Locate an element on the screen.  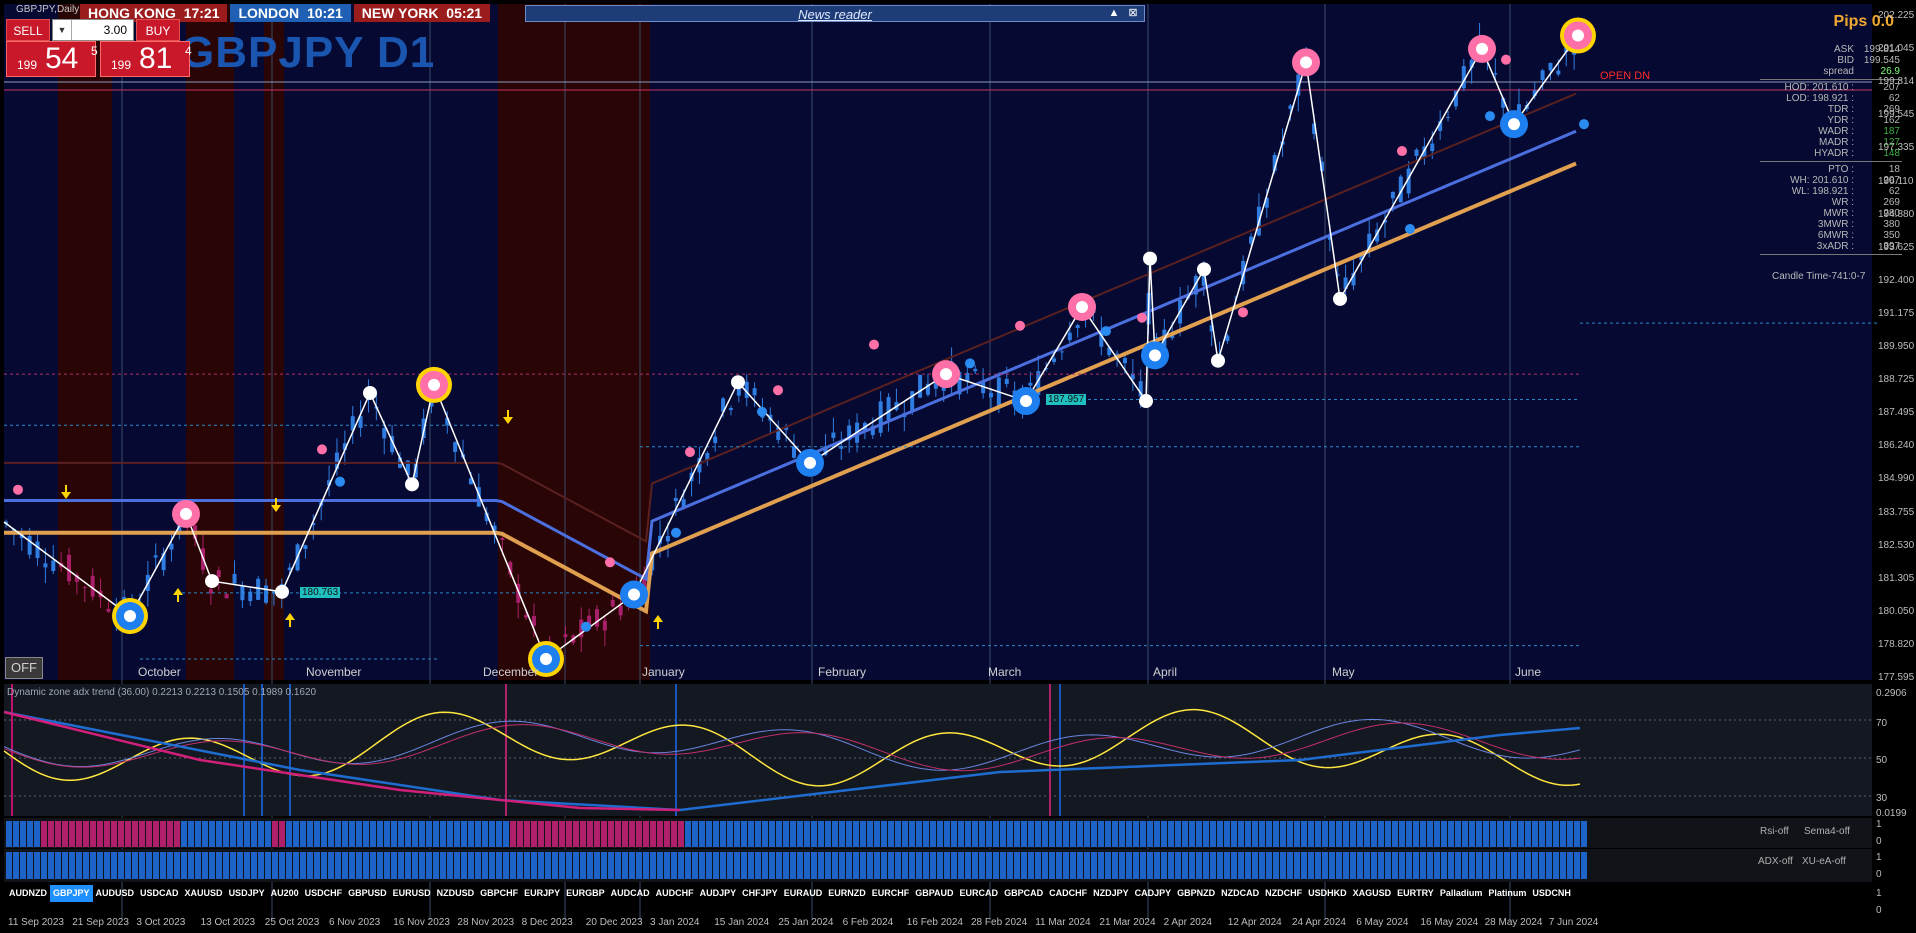
symbol-tab: AUDCAD is located at coordinates (630, 893).